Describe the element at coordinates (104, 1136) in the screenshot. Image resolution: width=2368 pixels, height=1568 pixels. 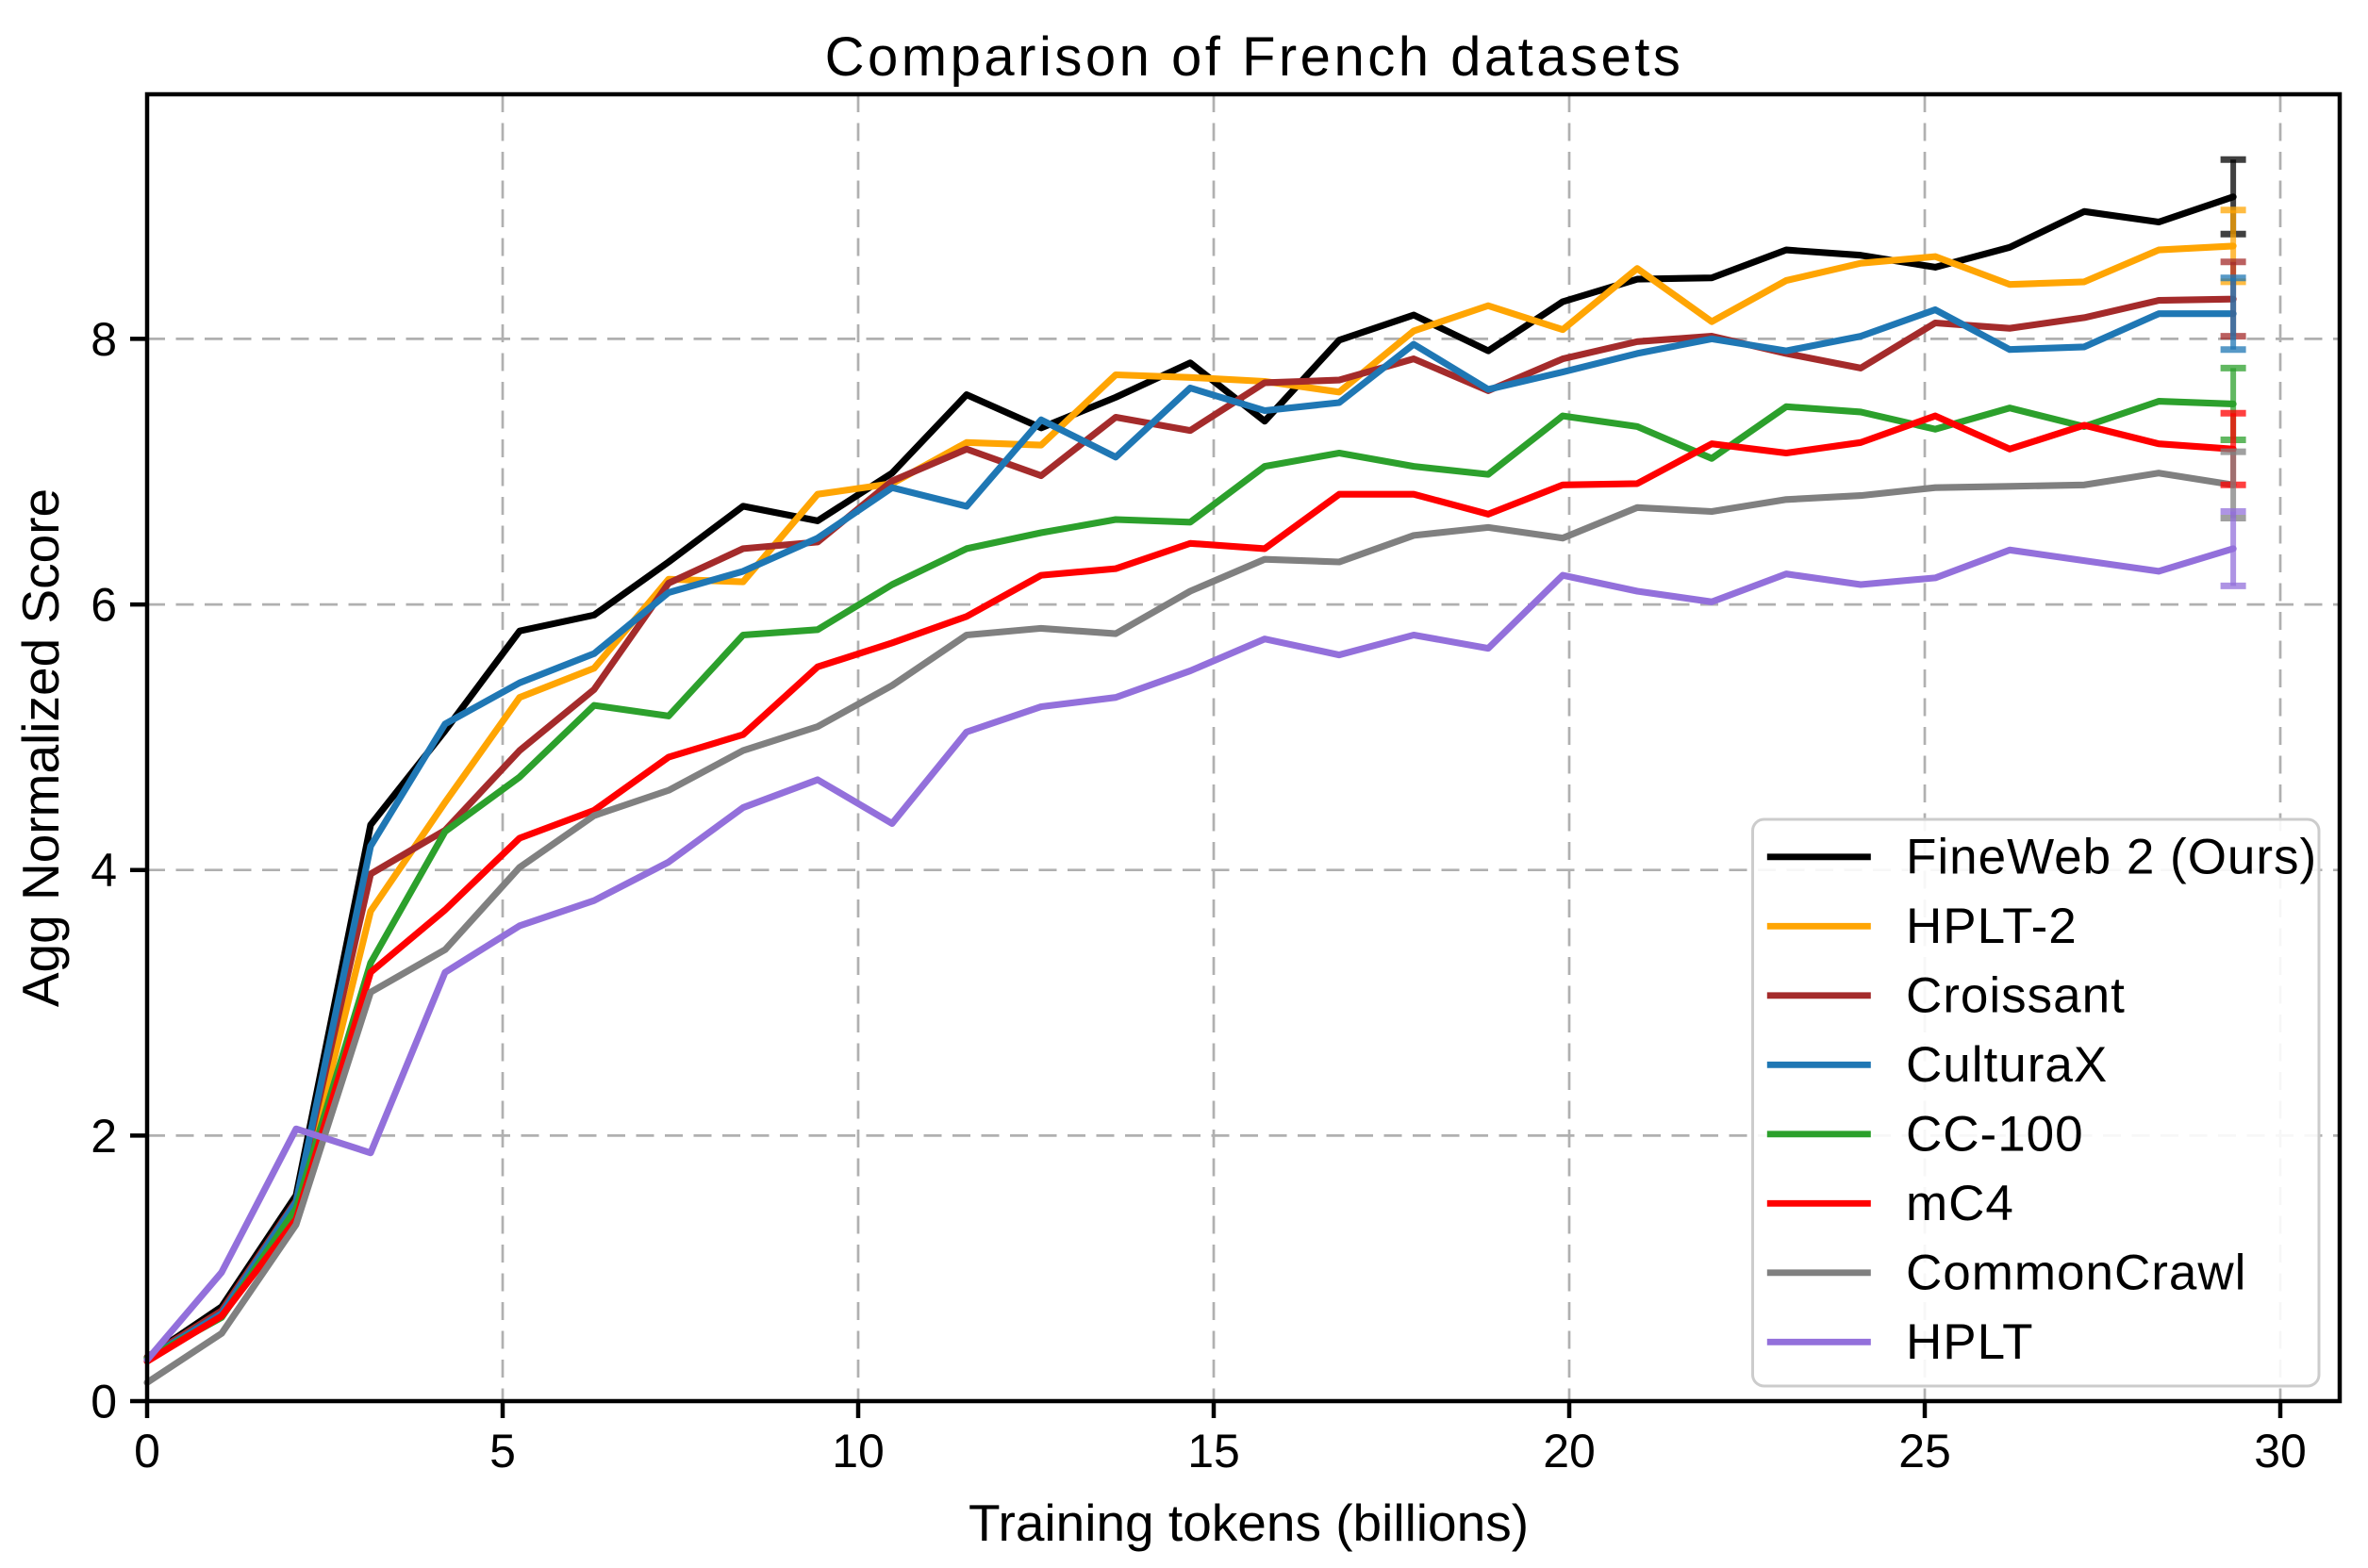
I see `svg-text: 2` at that location.